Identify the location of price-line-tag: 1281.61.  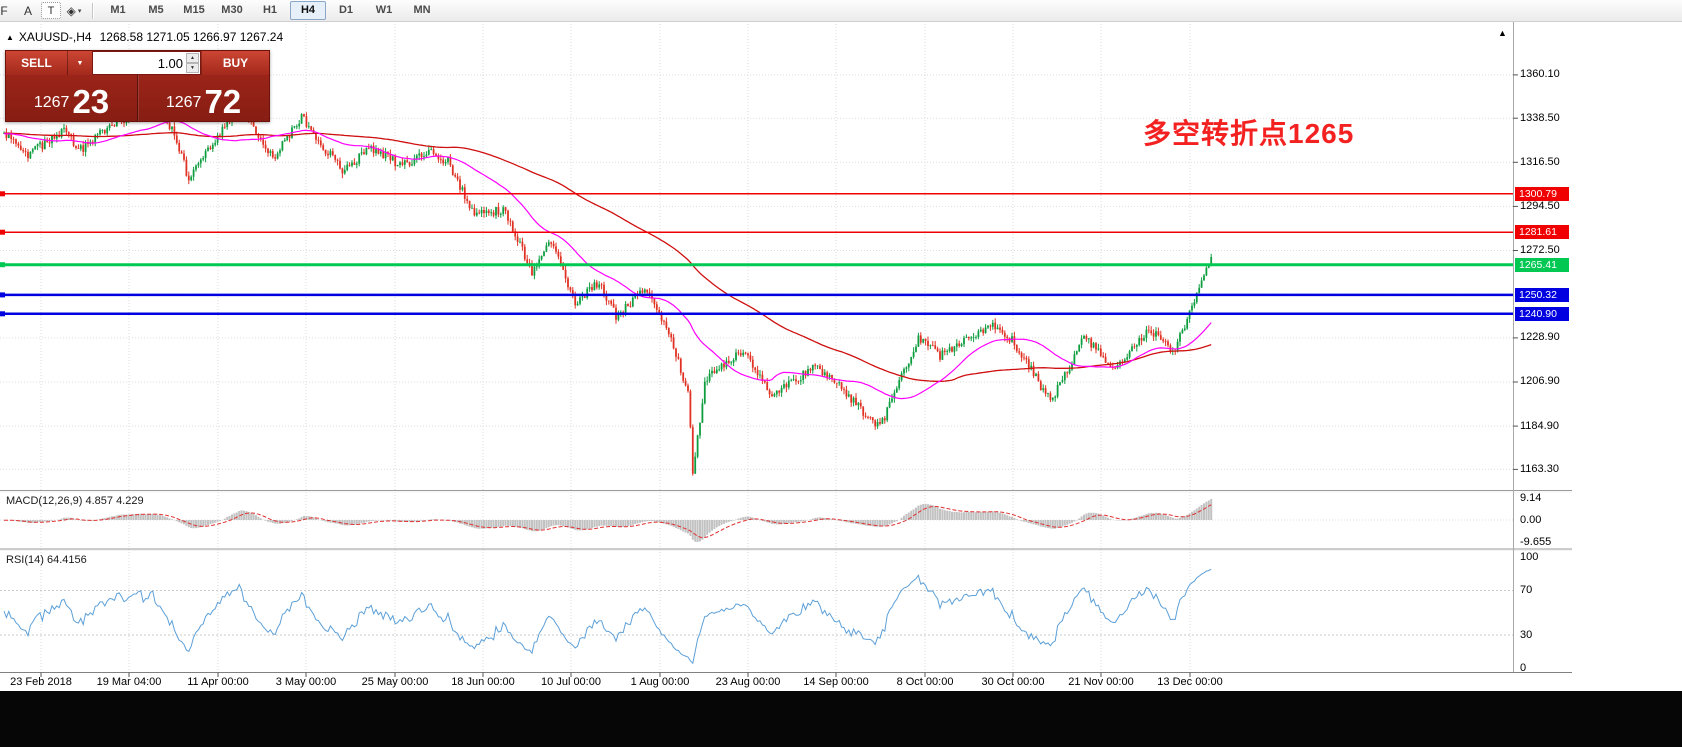
(1542, 232).